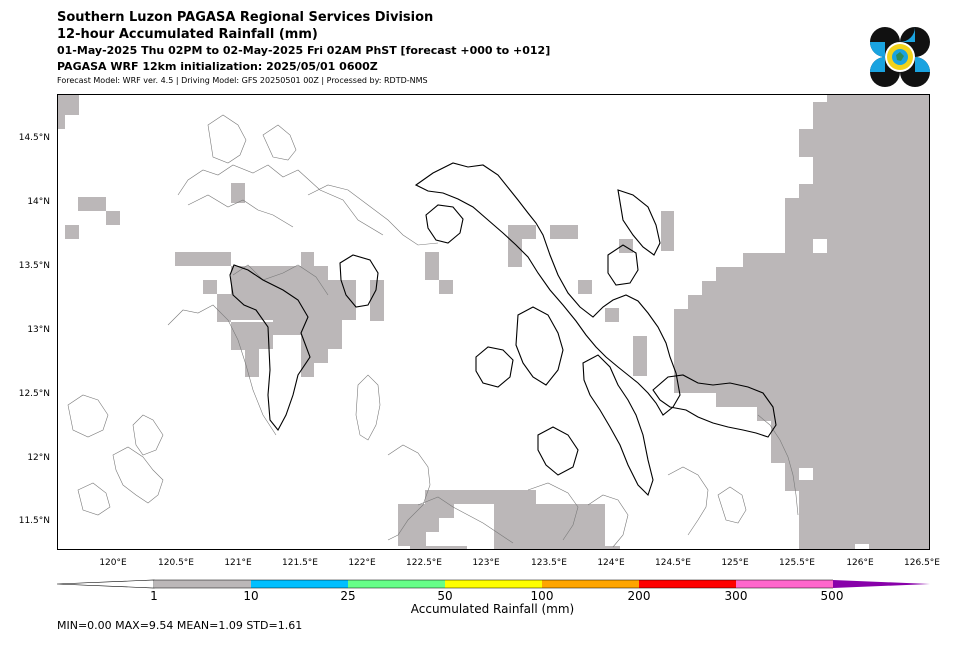 The height and width of the screenshot is (645, 955). Describe the element at coordinates (34, 521) in the screenshot. I see `lat-label: 11.5°N` at that location.